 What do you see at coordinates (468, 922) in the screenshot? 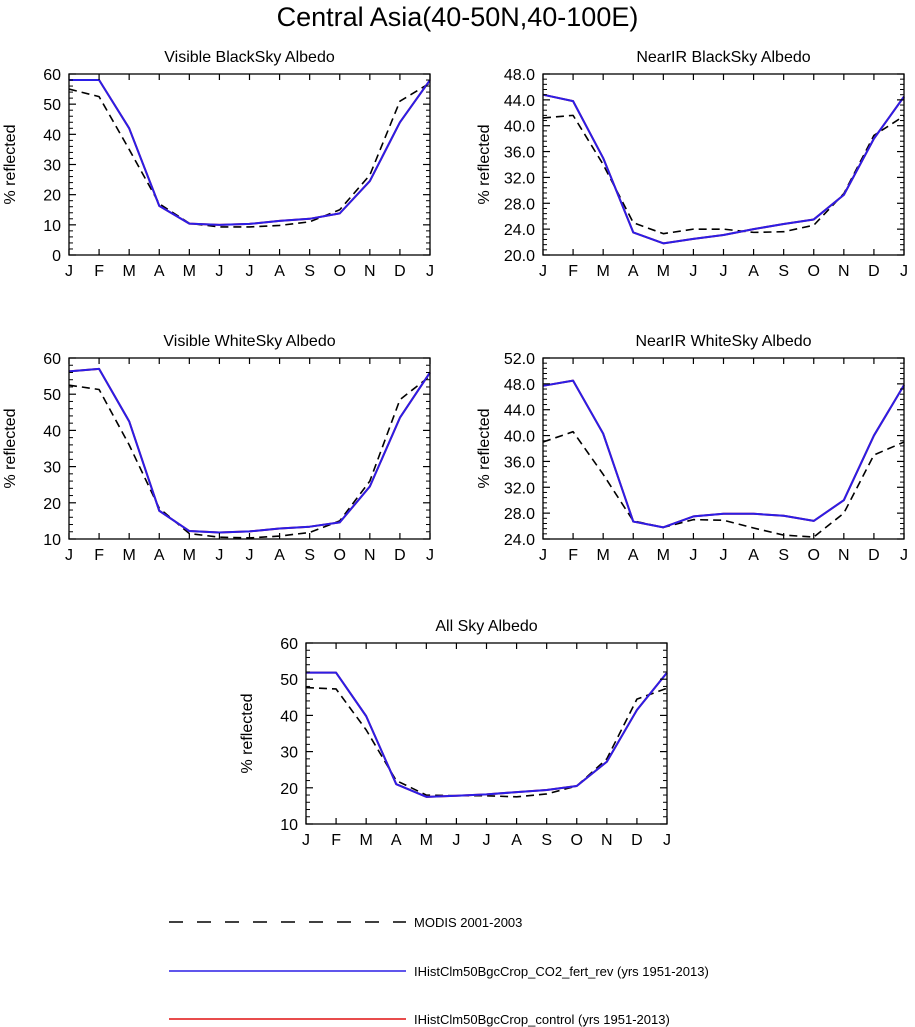
I see `legend-label: MODIS 2001-2003` at bounding box center [468, 922].